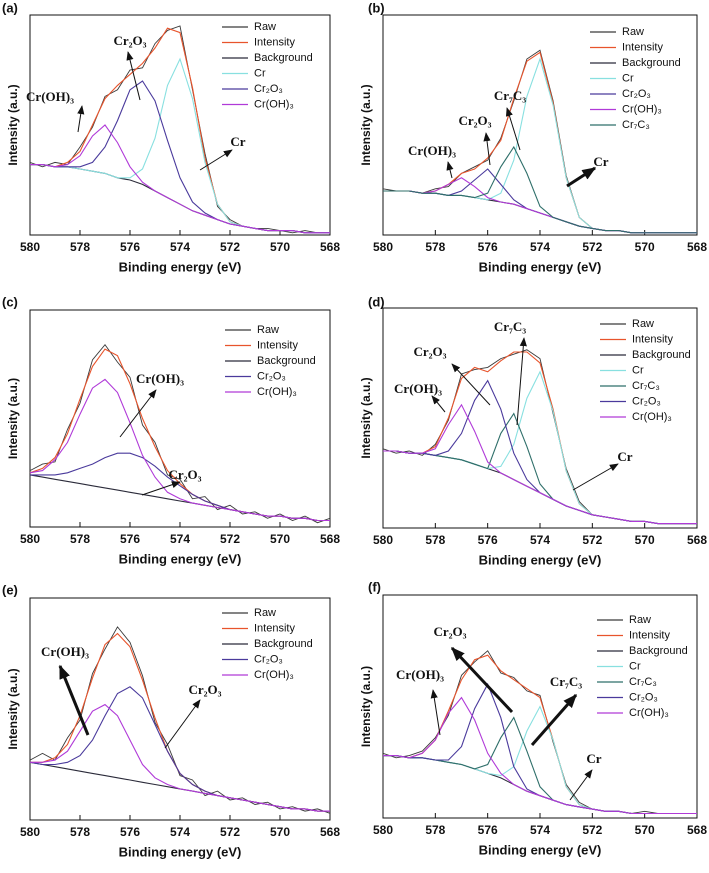 This screenshot has height=873, width=709. Describe the element at coordinates (10, 301) in the screenshot. I see `panel-label: (c)` at that location.